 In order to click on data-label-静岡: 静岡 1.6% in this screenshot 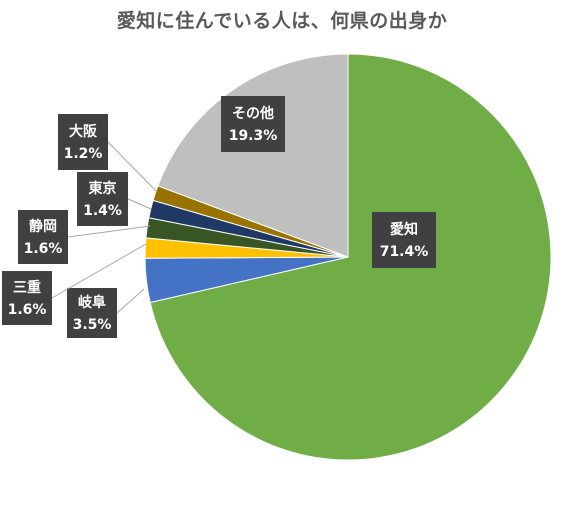, I will do `click(43, 237)`.